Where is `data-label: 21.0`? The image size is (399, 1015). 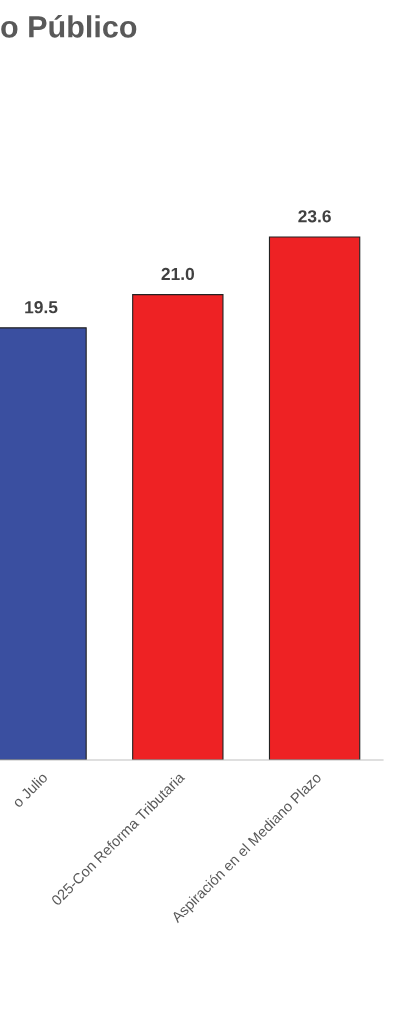
data-label: 21.0 is located at coordinates (178, 274).